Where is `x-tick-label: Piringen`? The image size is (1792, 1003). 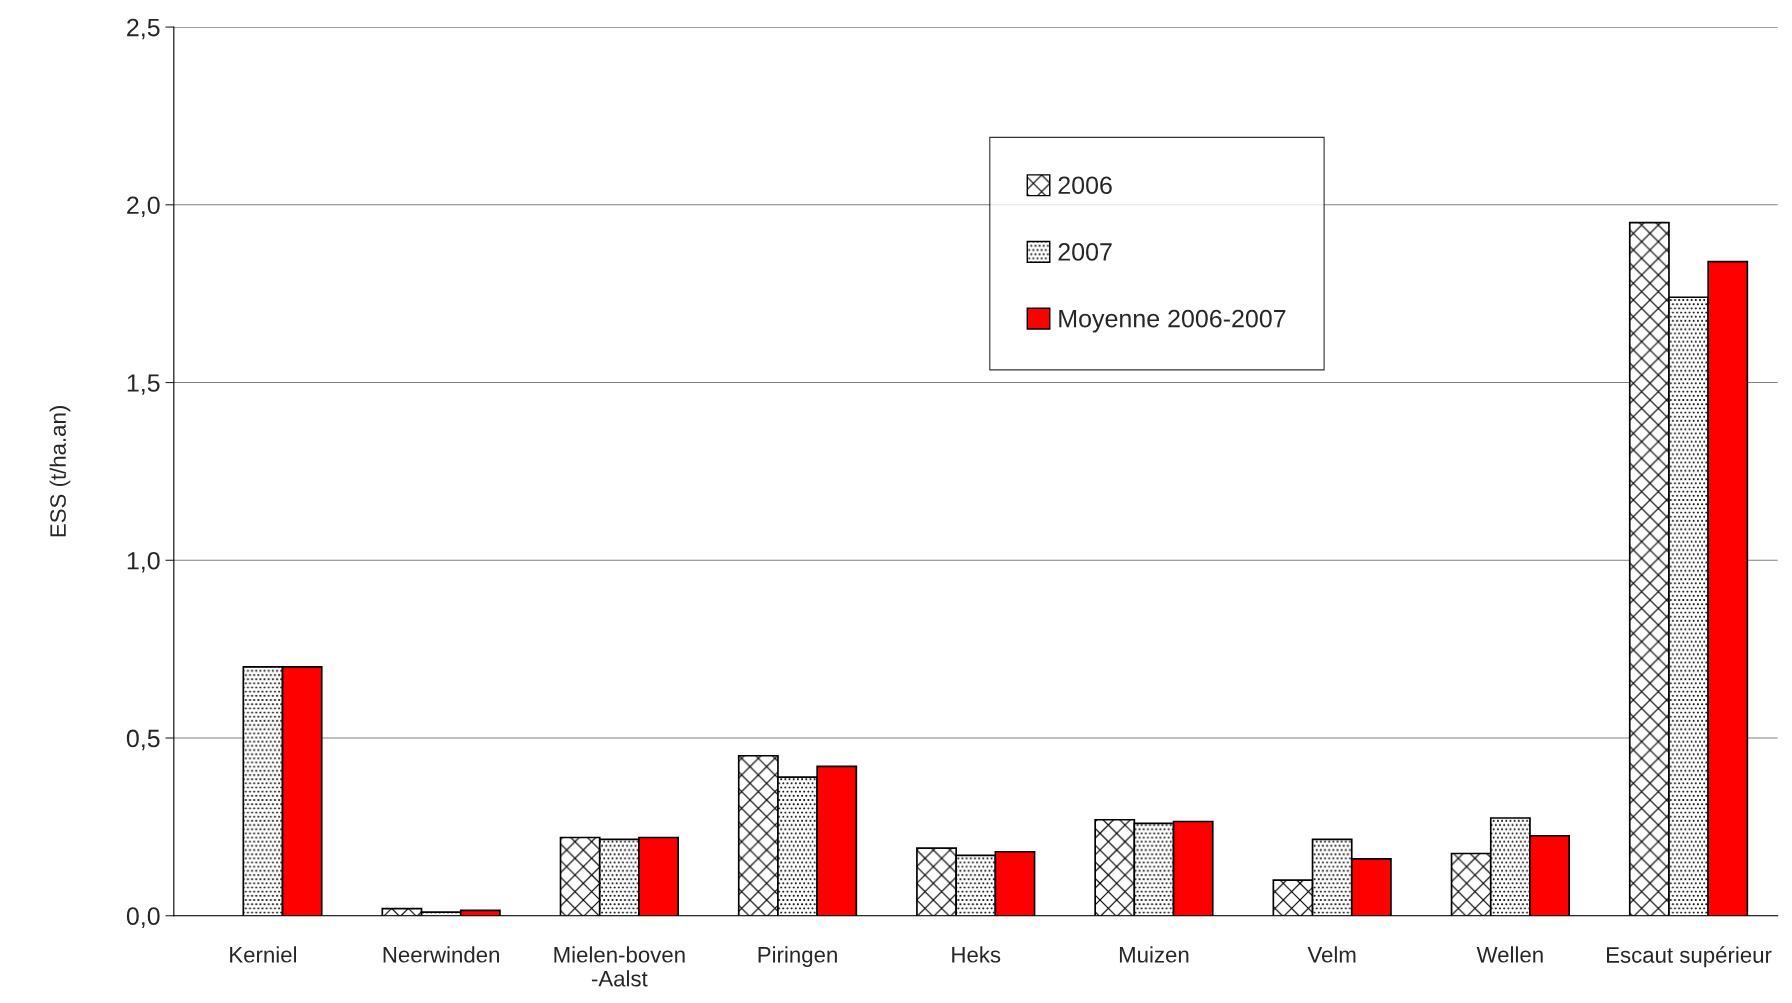 x-tick-label: Piringen is located at coordinates (797, 957).